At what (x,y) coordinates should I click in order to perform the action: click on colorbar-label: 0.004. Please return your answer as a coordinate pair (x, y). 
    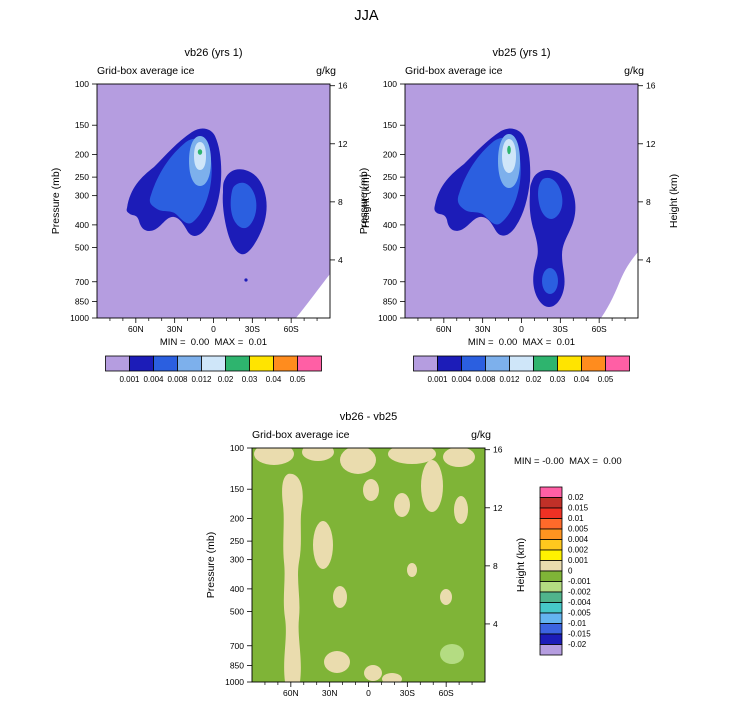
    Looking at the image, I should click on (461, 379).